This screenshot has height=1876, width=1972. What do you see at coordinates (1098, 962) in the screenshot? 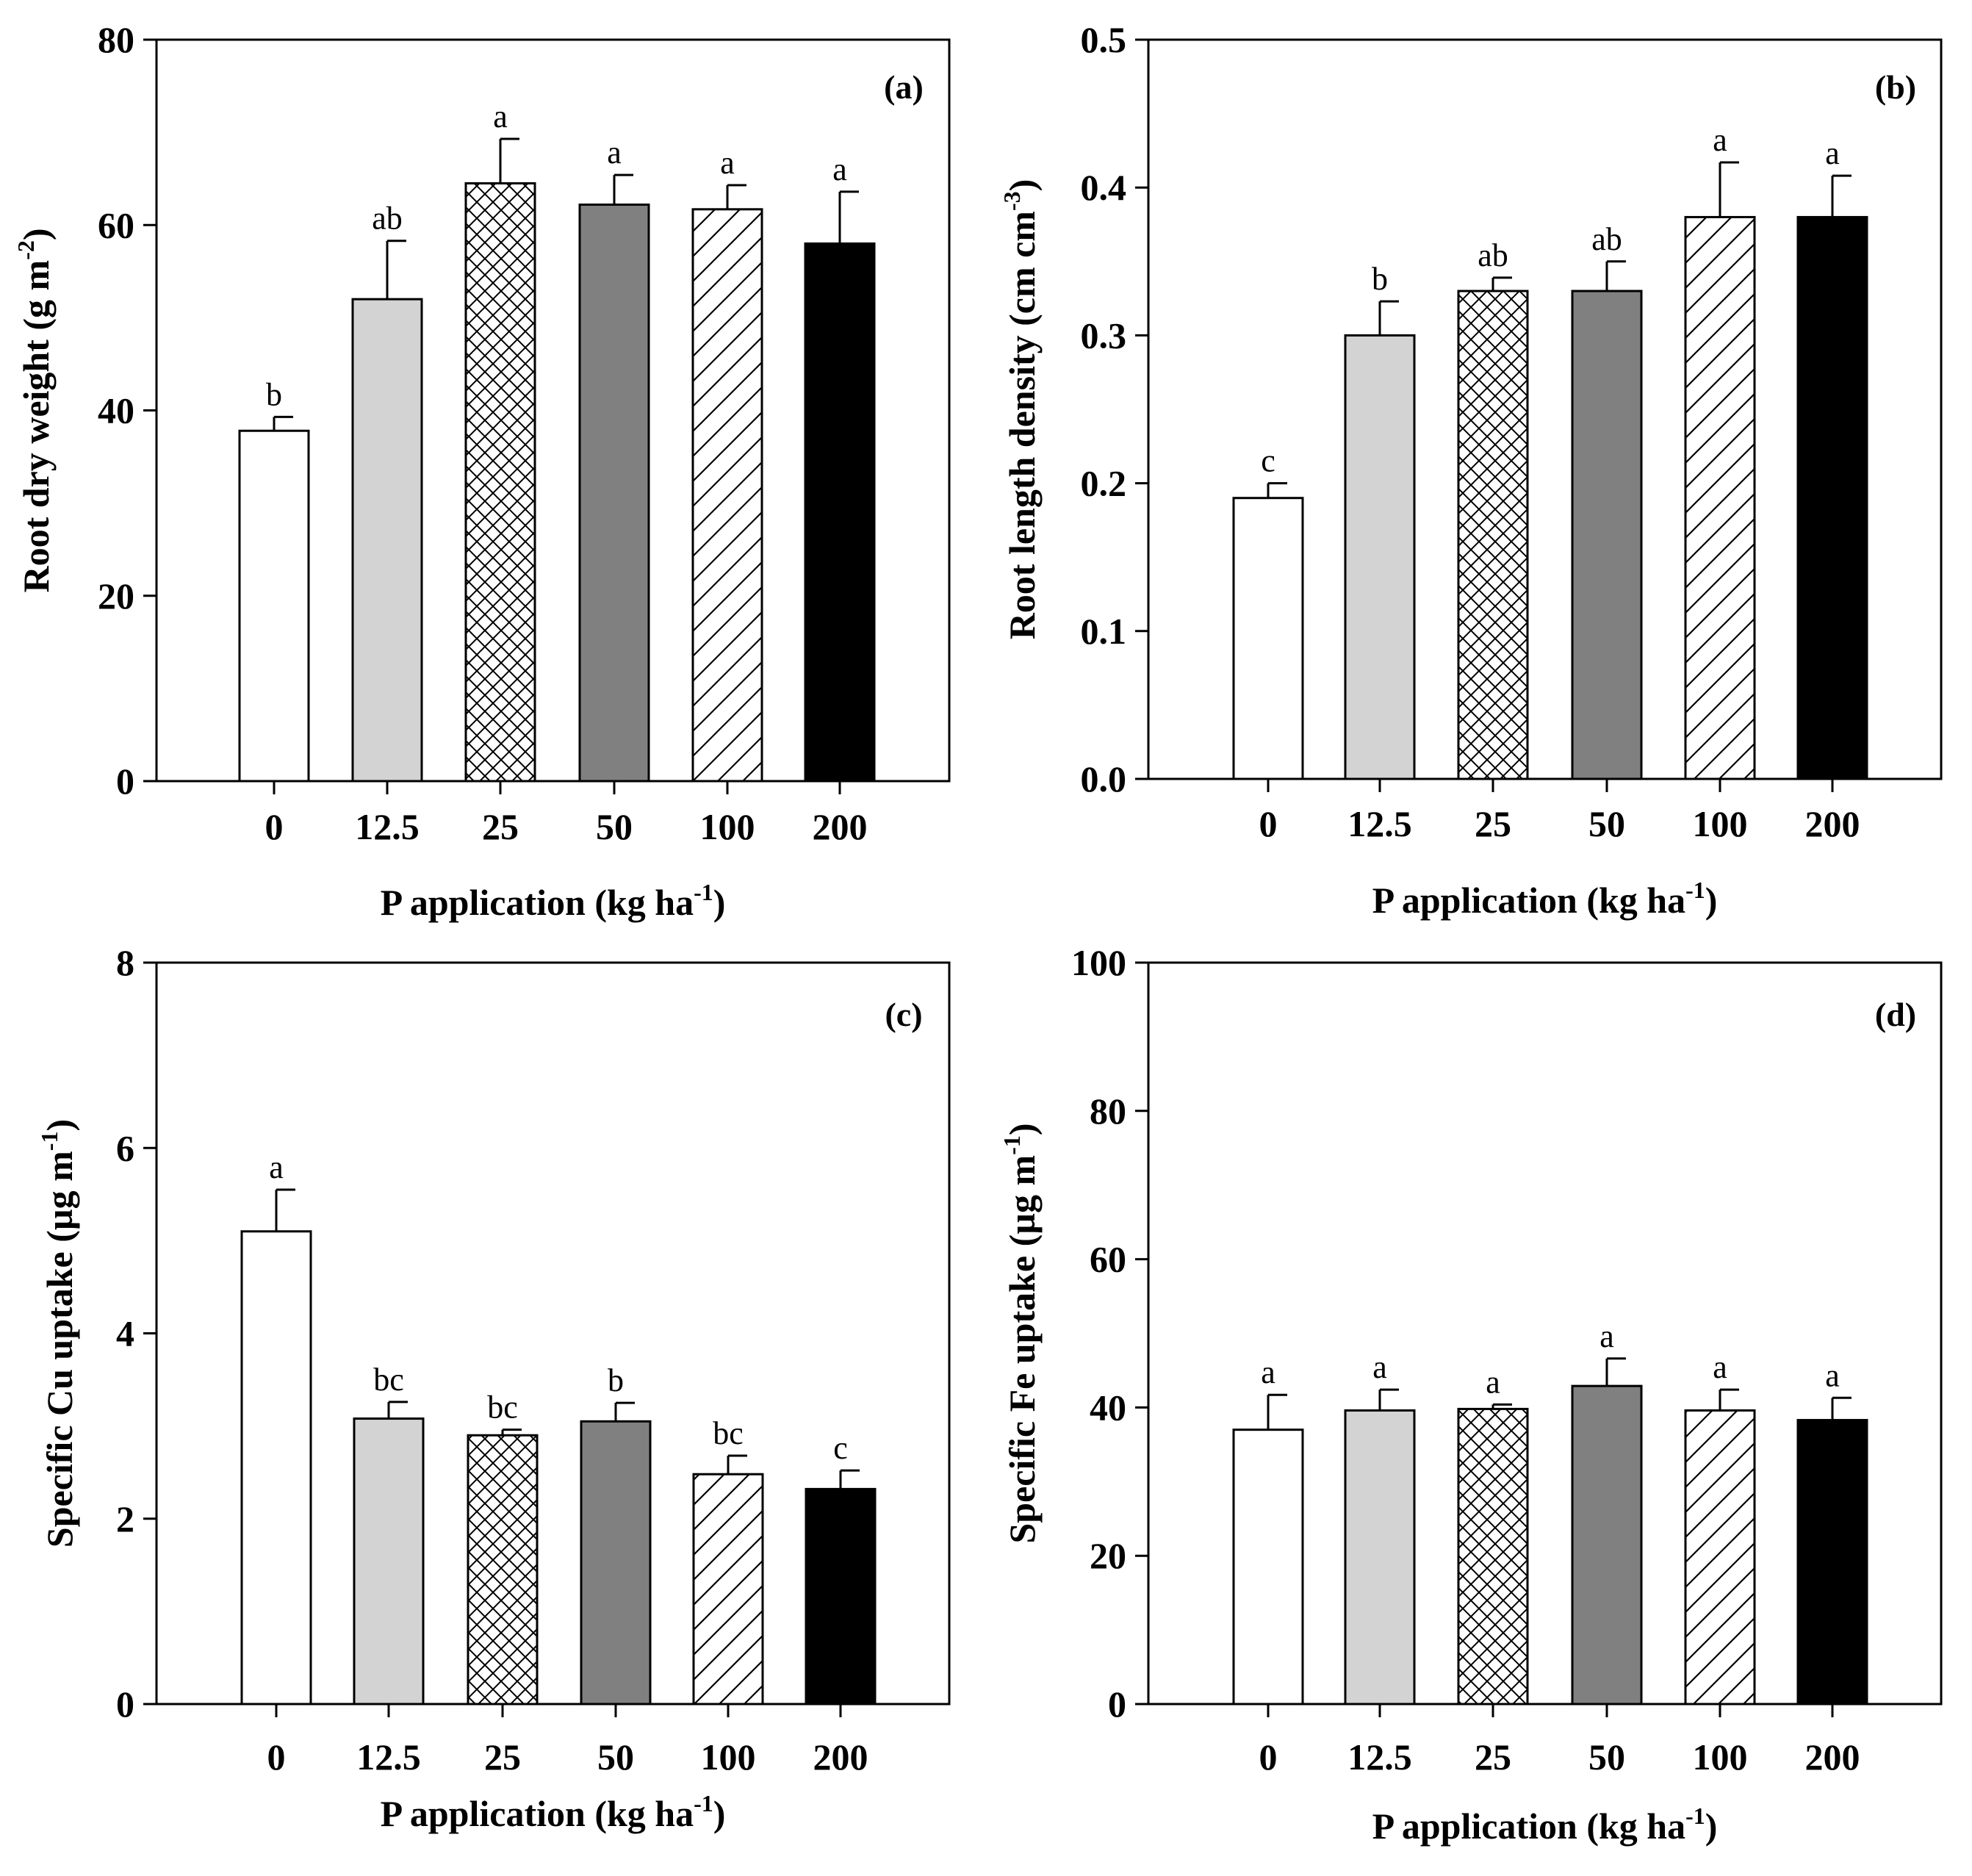
I see `y-tick-label: 100` at bounding box center [1098, 962].